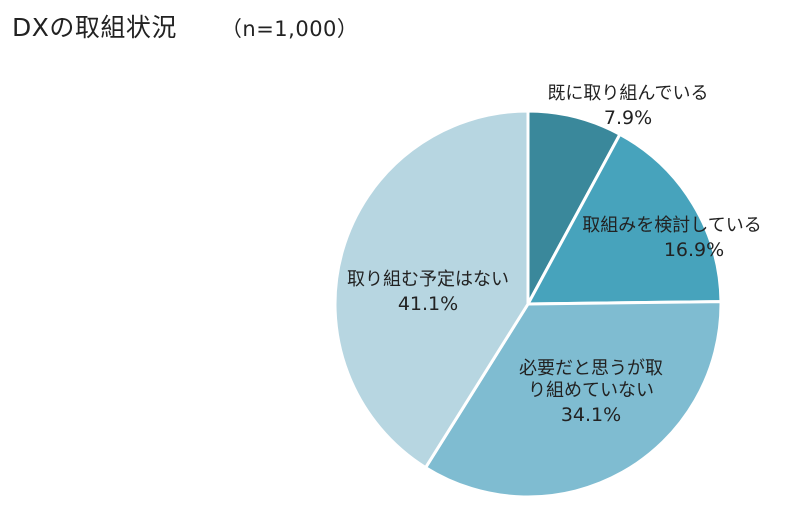  Describe the element at coordinates (627, 106) in the screenshot. I see `slice-label-group-1: 既に取り組んでいる 7.9%` at that location.